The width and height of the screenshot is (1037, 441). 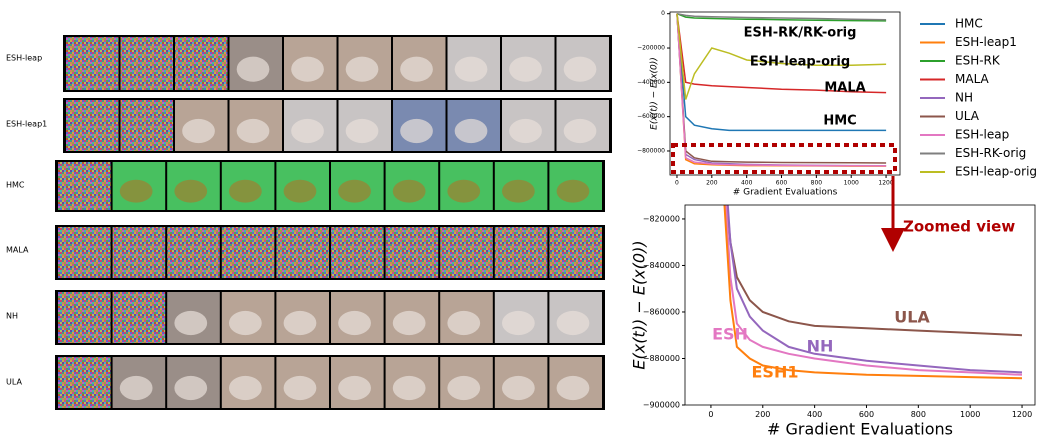 What do you see at coordinates (982, 135) in the screenshot?
I see `legend-label: ESH-leap` at bounding box center [982, 135].